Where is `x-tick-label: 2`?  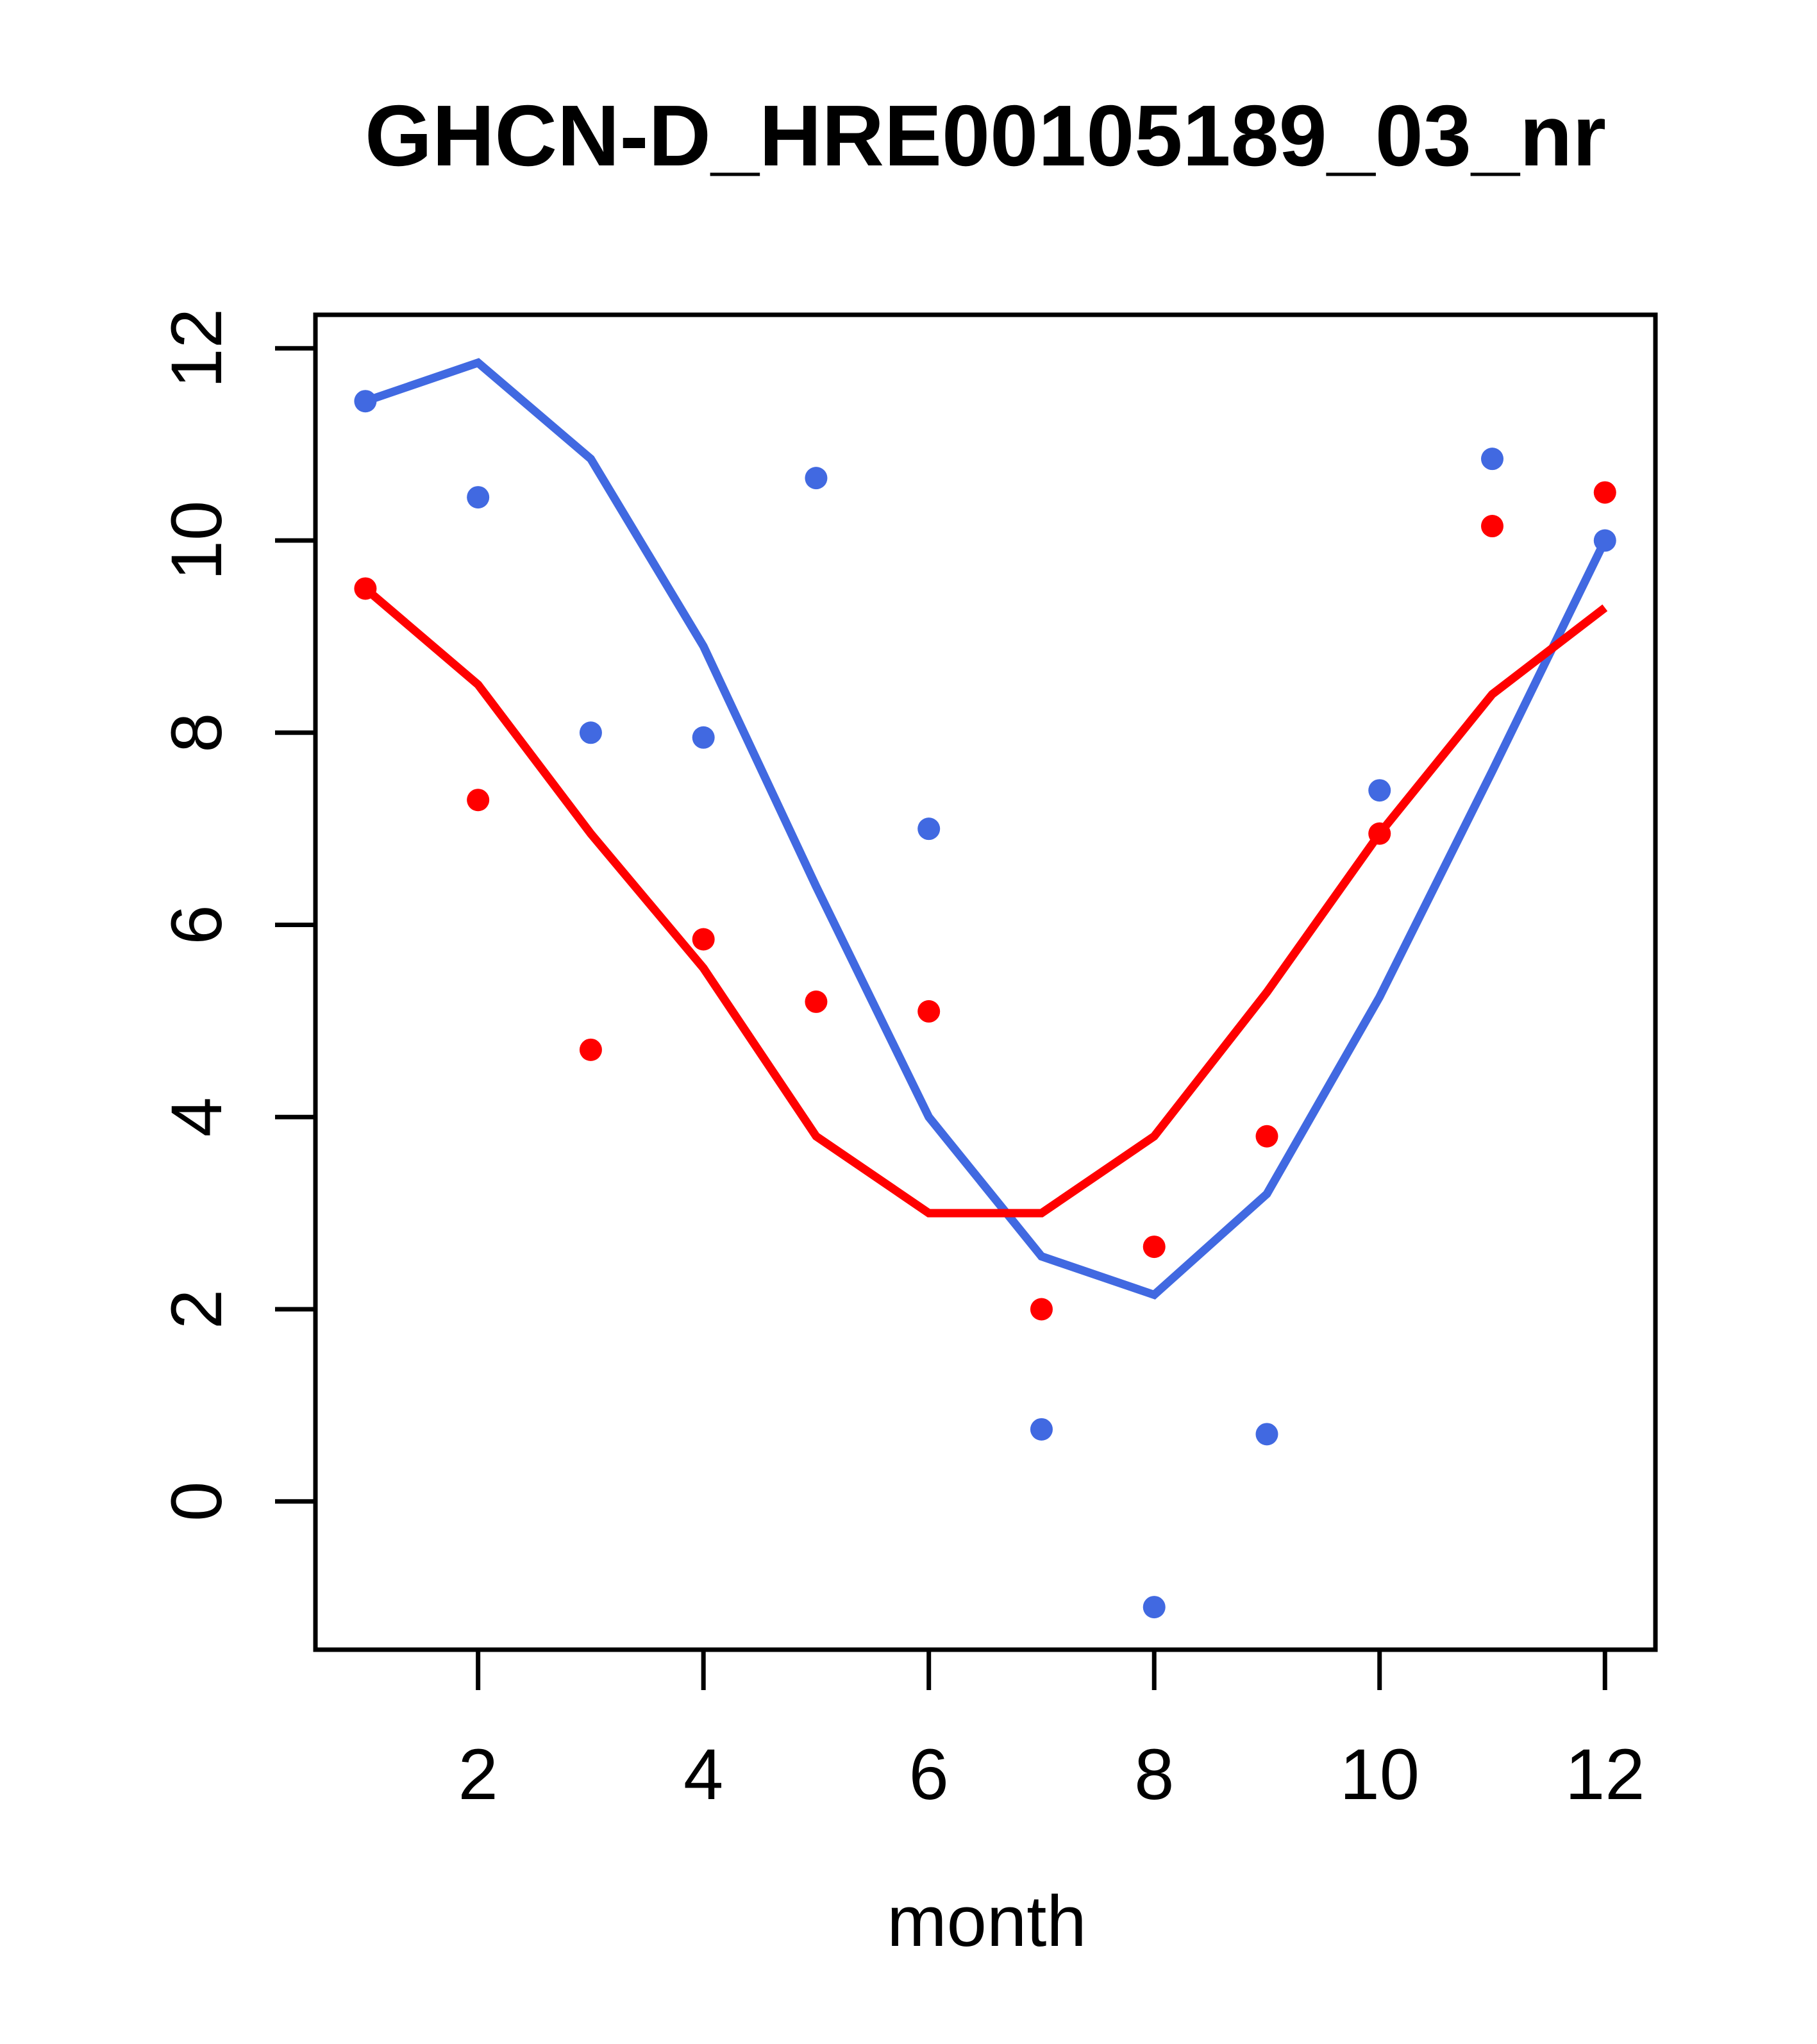 x-tick-label: 2 is located at coordinates (478, 1774).